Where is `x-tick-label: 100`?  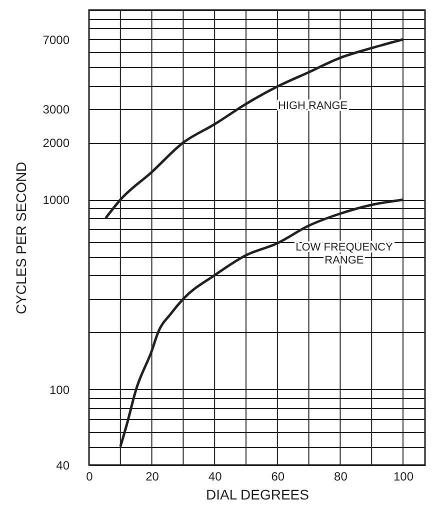 x-tick-label: 100 is located at coordinates (404, 477).